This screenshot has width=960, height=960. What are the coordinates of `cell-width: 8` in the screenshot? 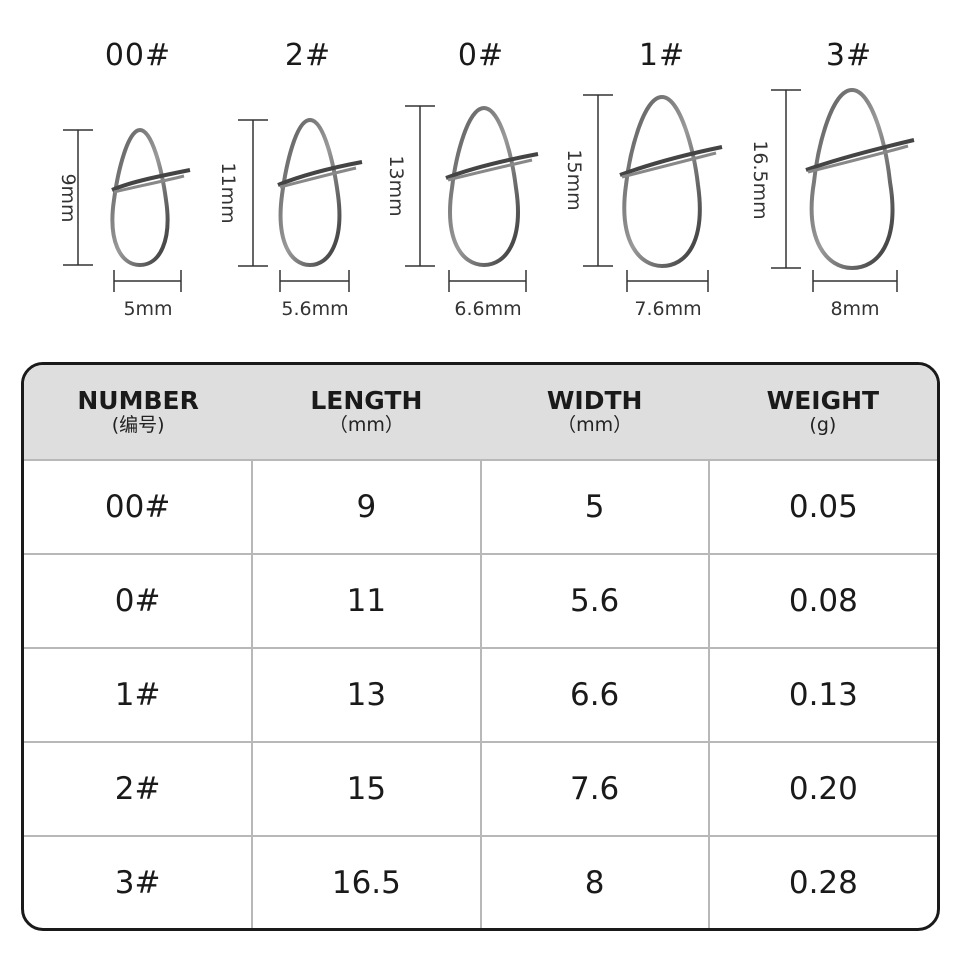 It's located at (594, 881).